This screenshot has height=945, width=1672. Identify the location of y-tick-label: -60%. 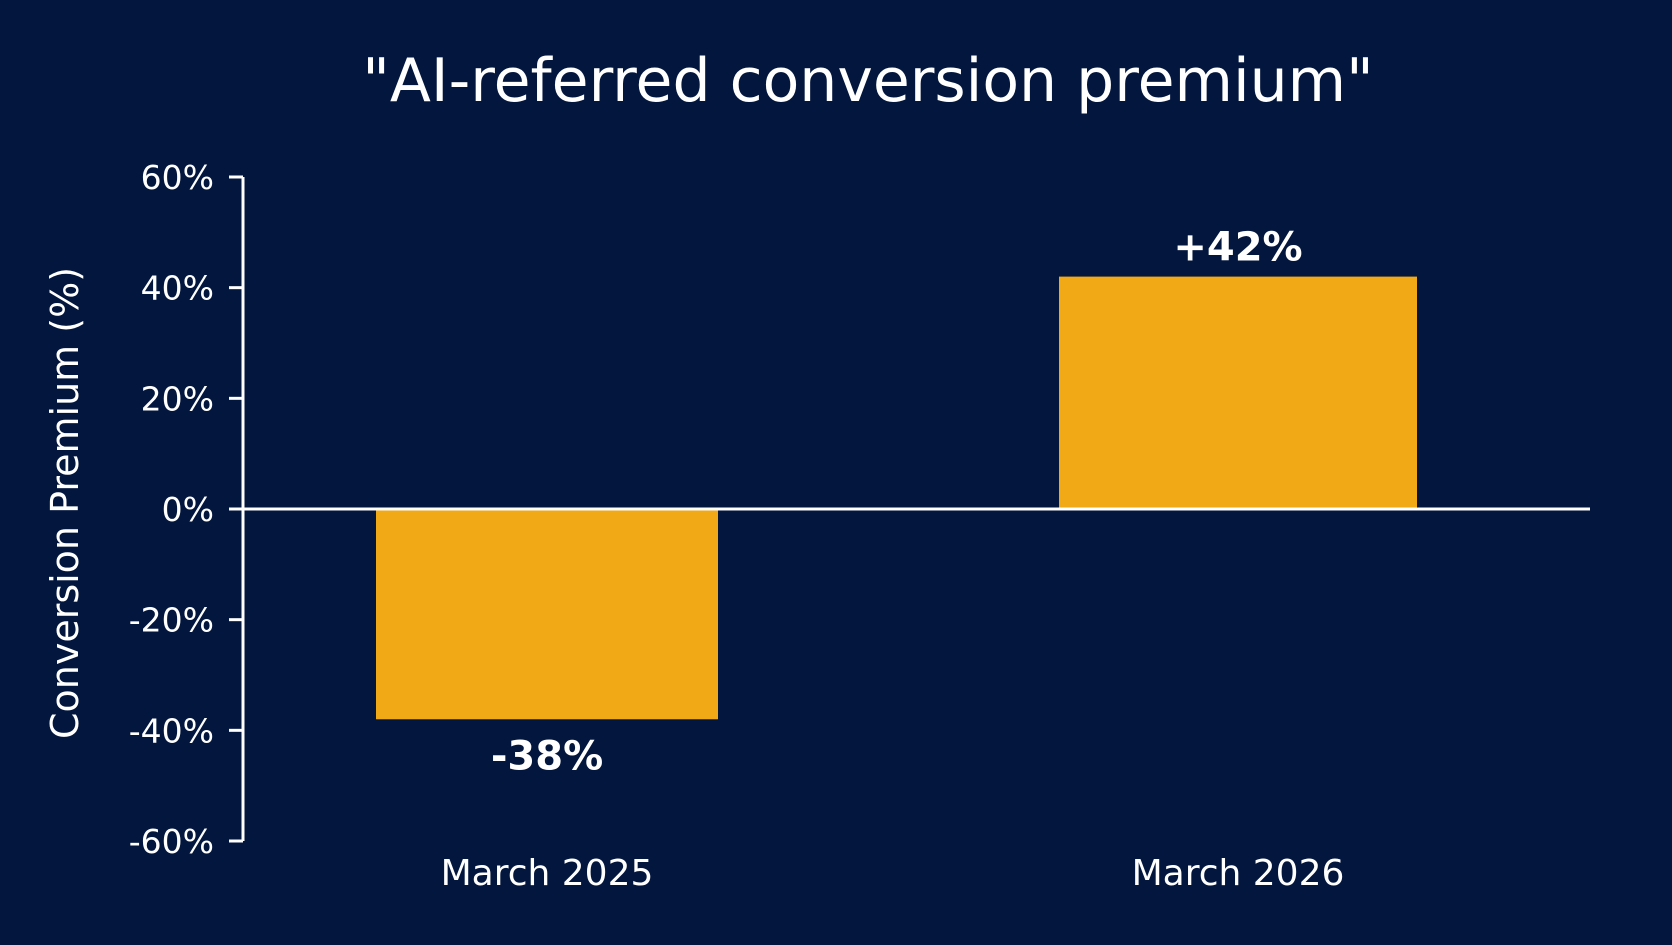
(171, 841).